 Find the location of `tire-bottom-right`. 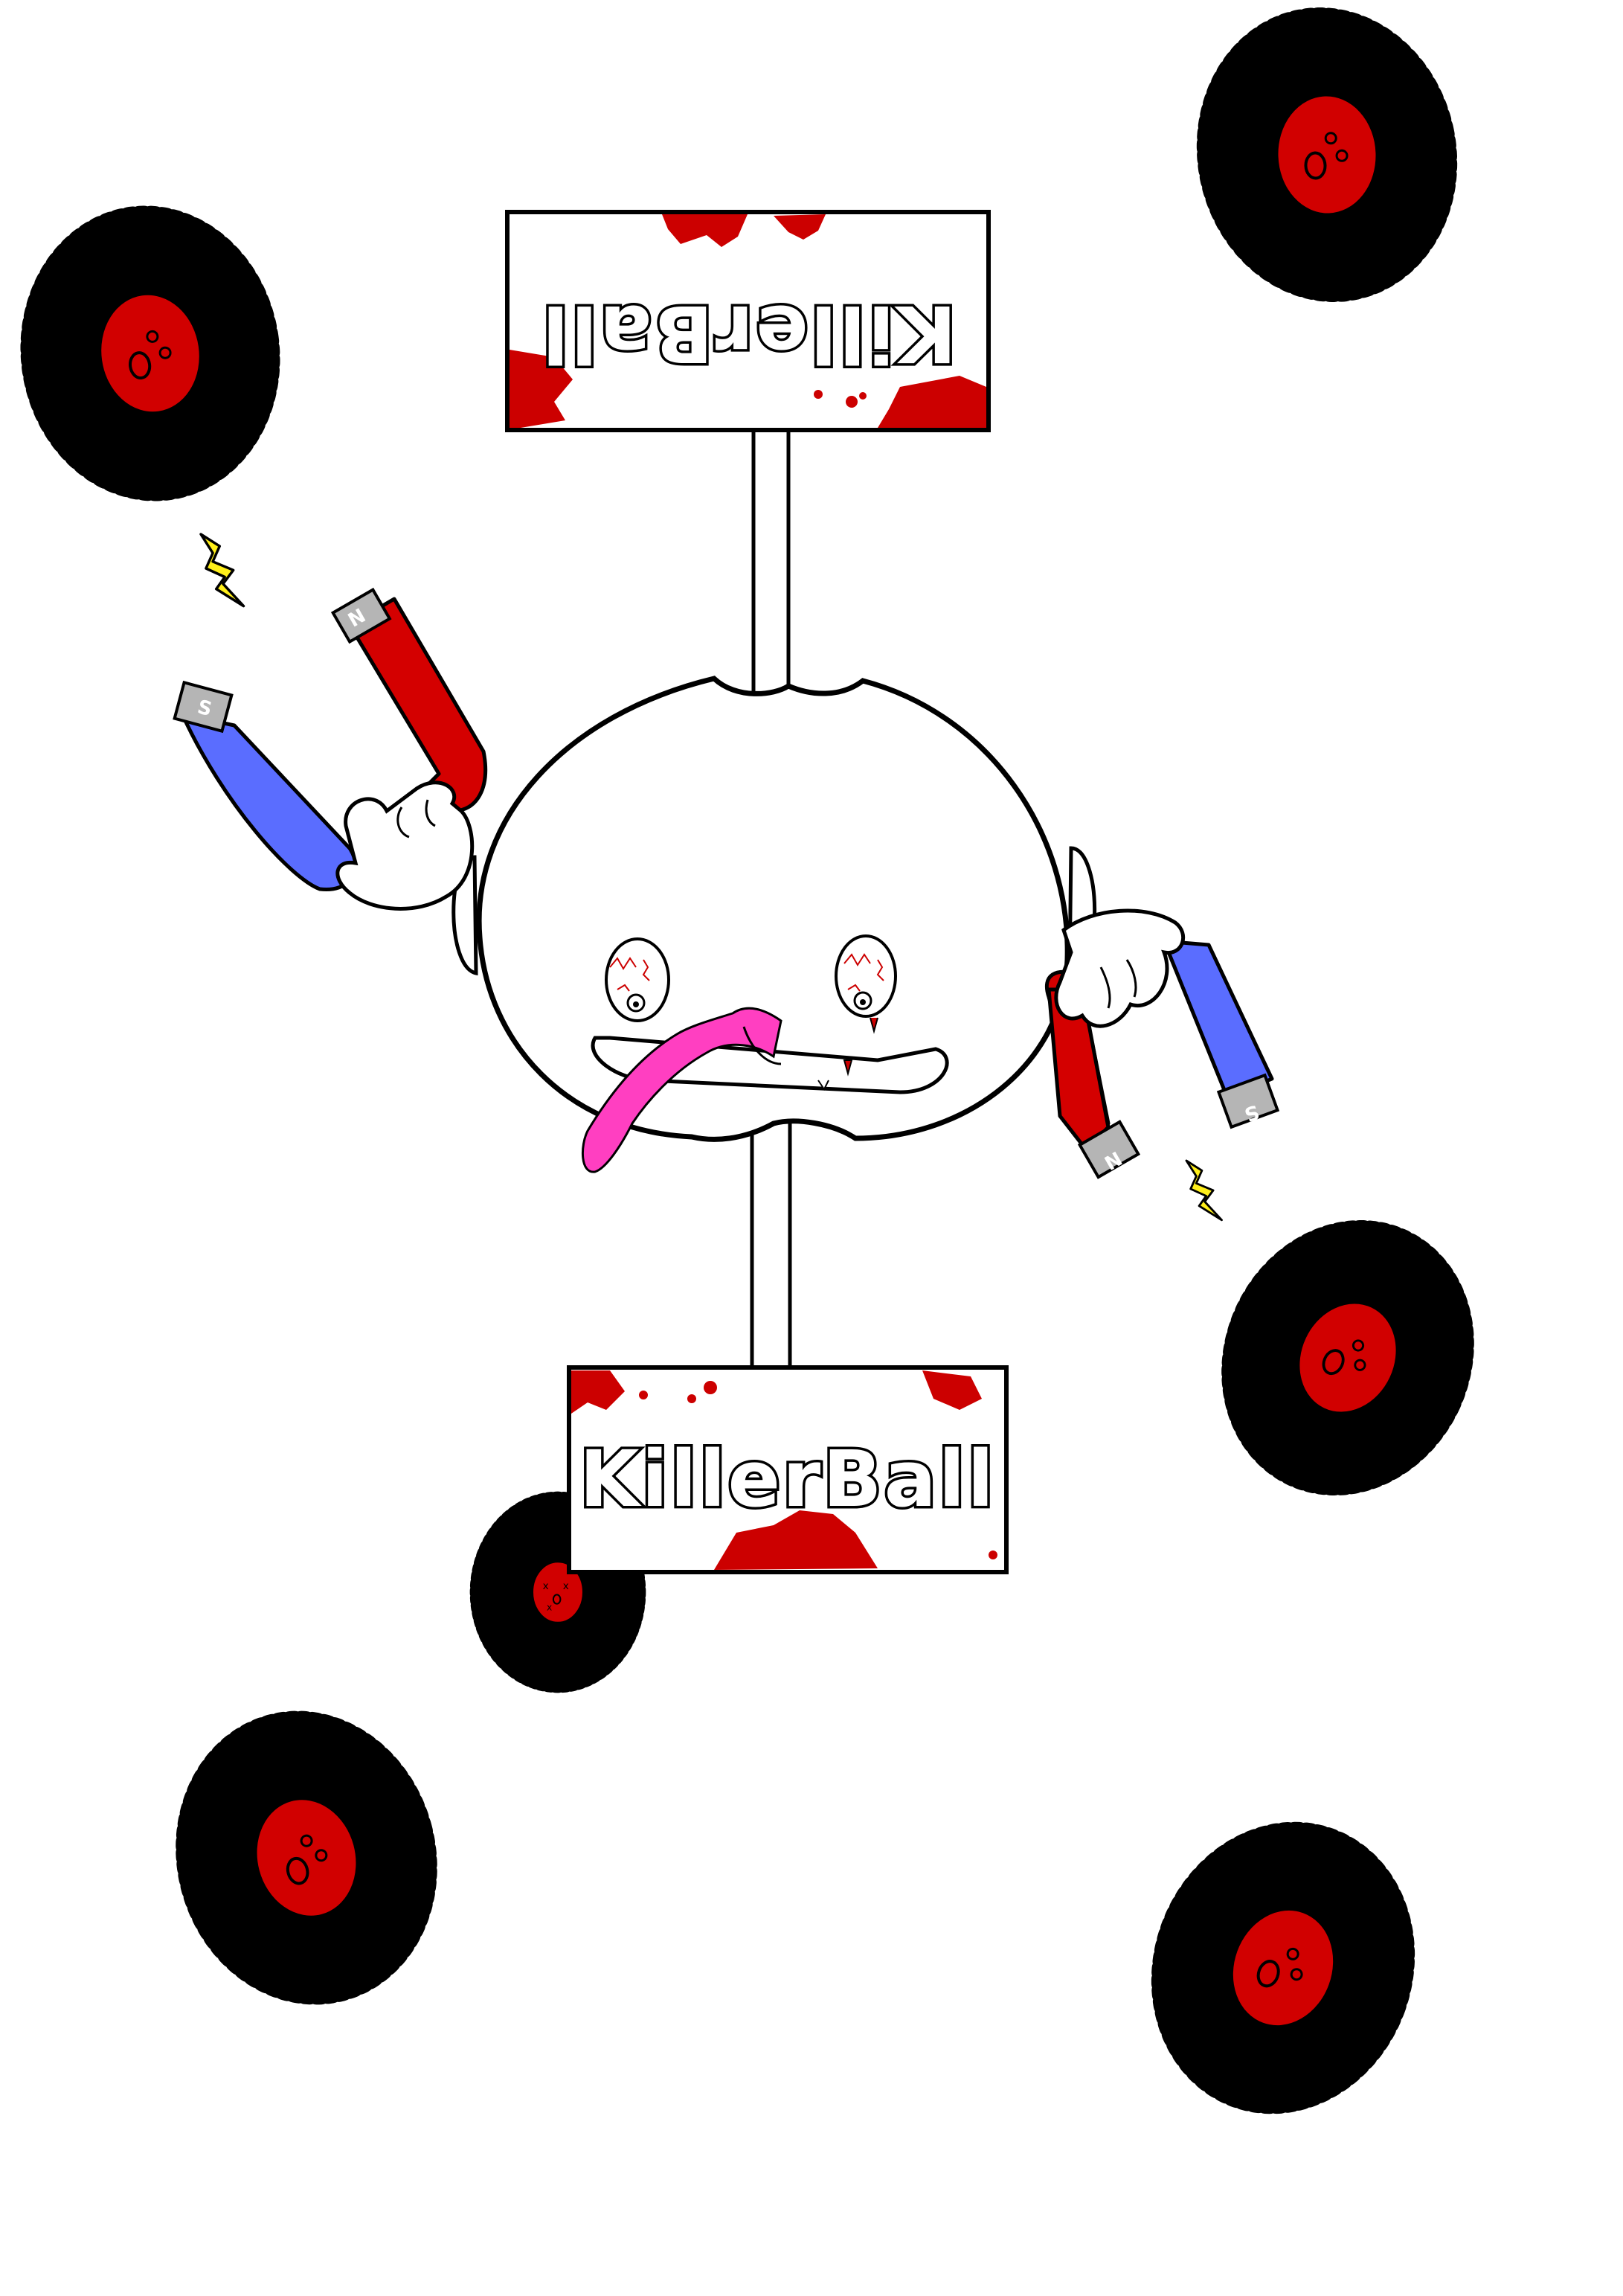

tire-bottom-right is located at coordinates (1283, 1968).